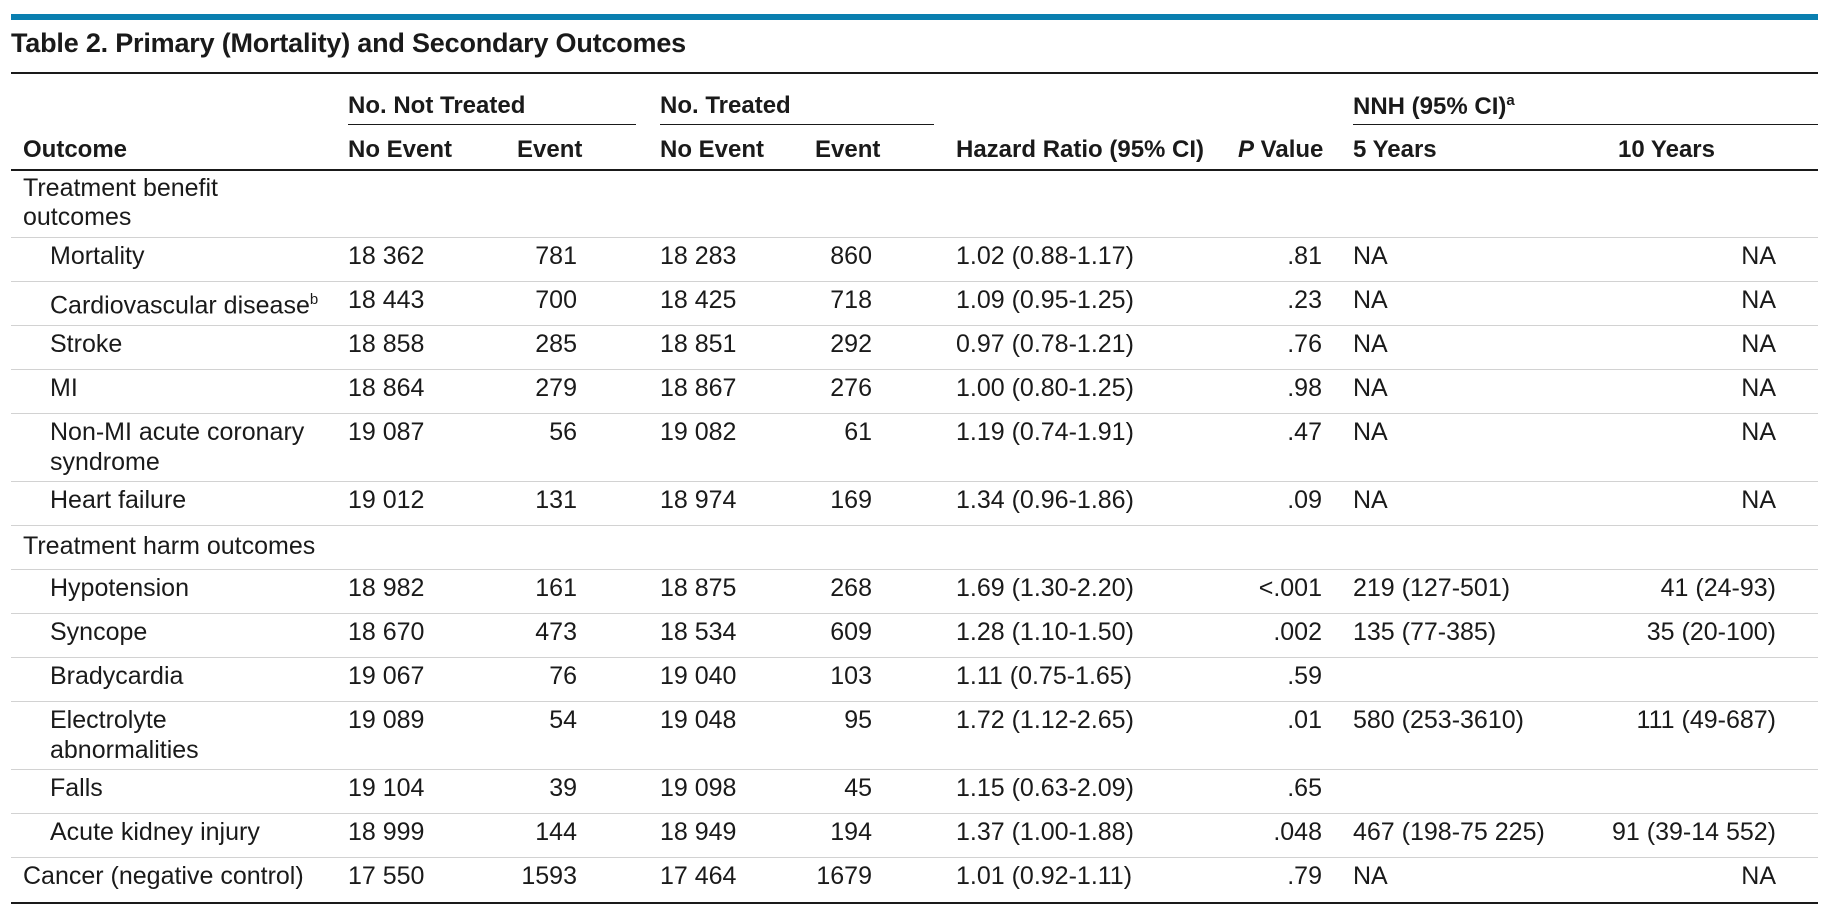 Image resolution: width=1830 pixels, height=910 pixels. I want to click on cell-nt-no-event: 18 858, so click(386, 344).